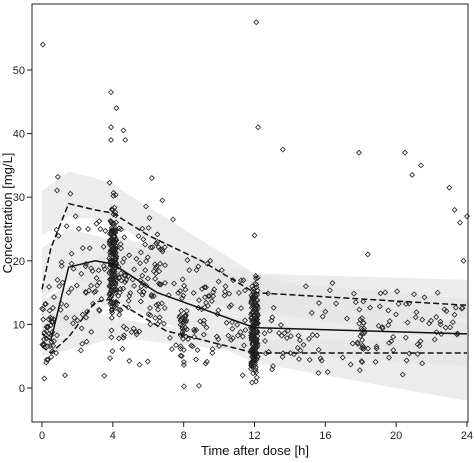  I want to click on x-axis-title: Time after dose [h], so click(255, 450).